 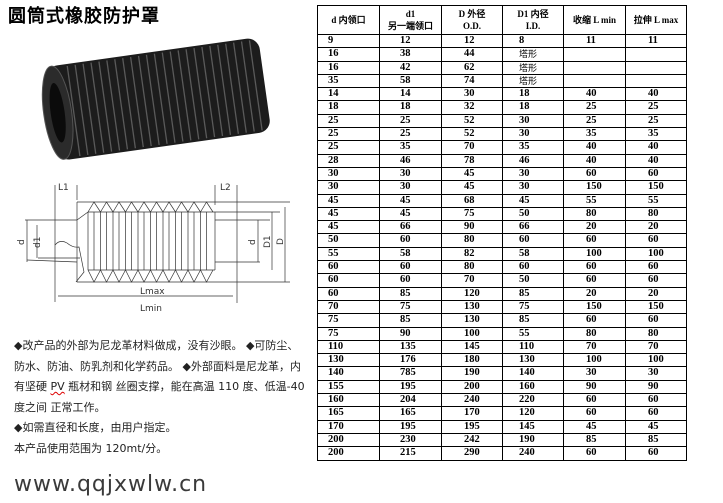 I want to click on table-cell: 78, so click(x=472, y=160).